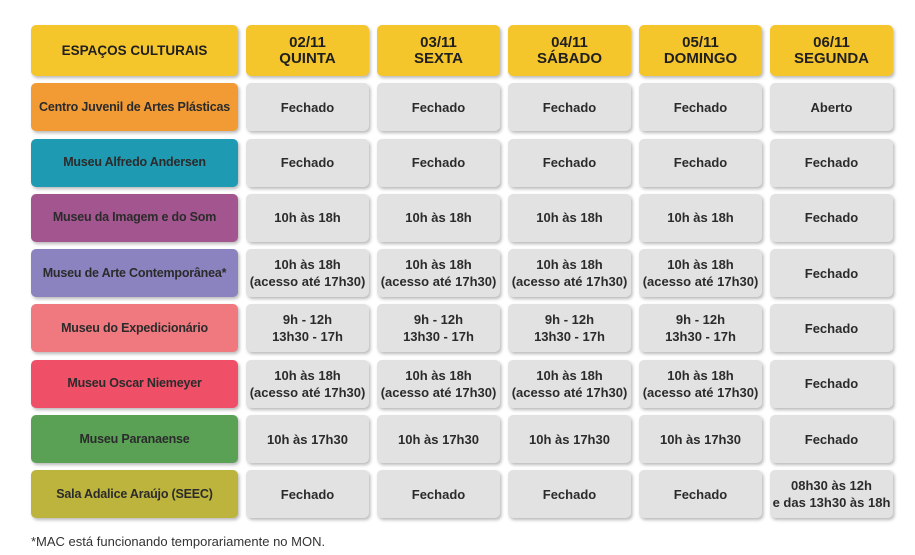  Describe the element at coordinates (831, 107) in the screenshot. I see `hours-cell: Aberto` at that location.